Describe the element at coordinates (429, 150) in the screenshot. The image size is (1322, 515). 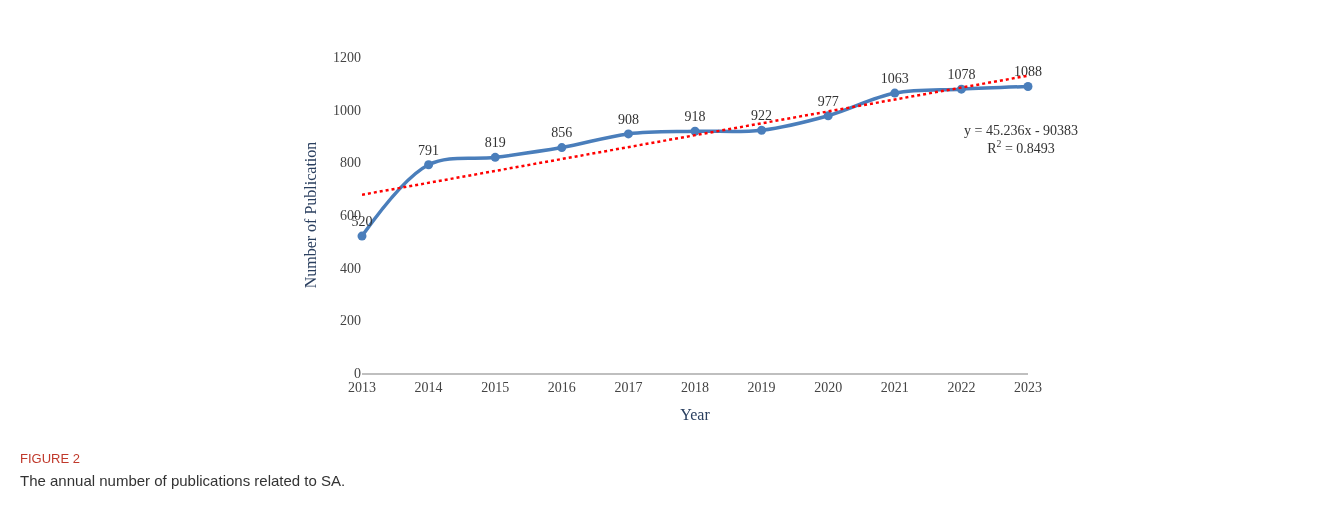
I see `data-label: 791` at that location.